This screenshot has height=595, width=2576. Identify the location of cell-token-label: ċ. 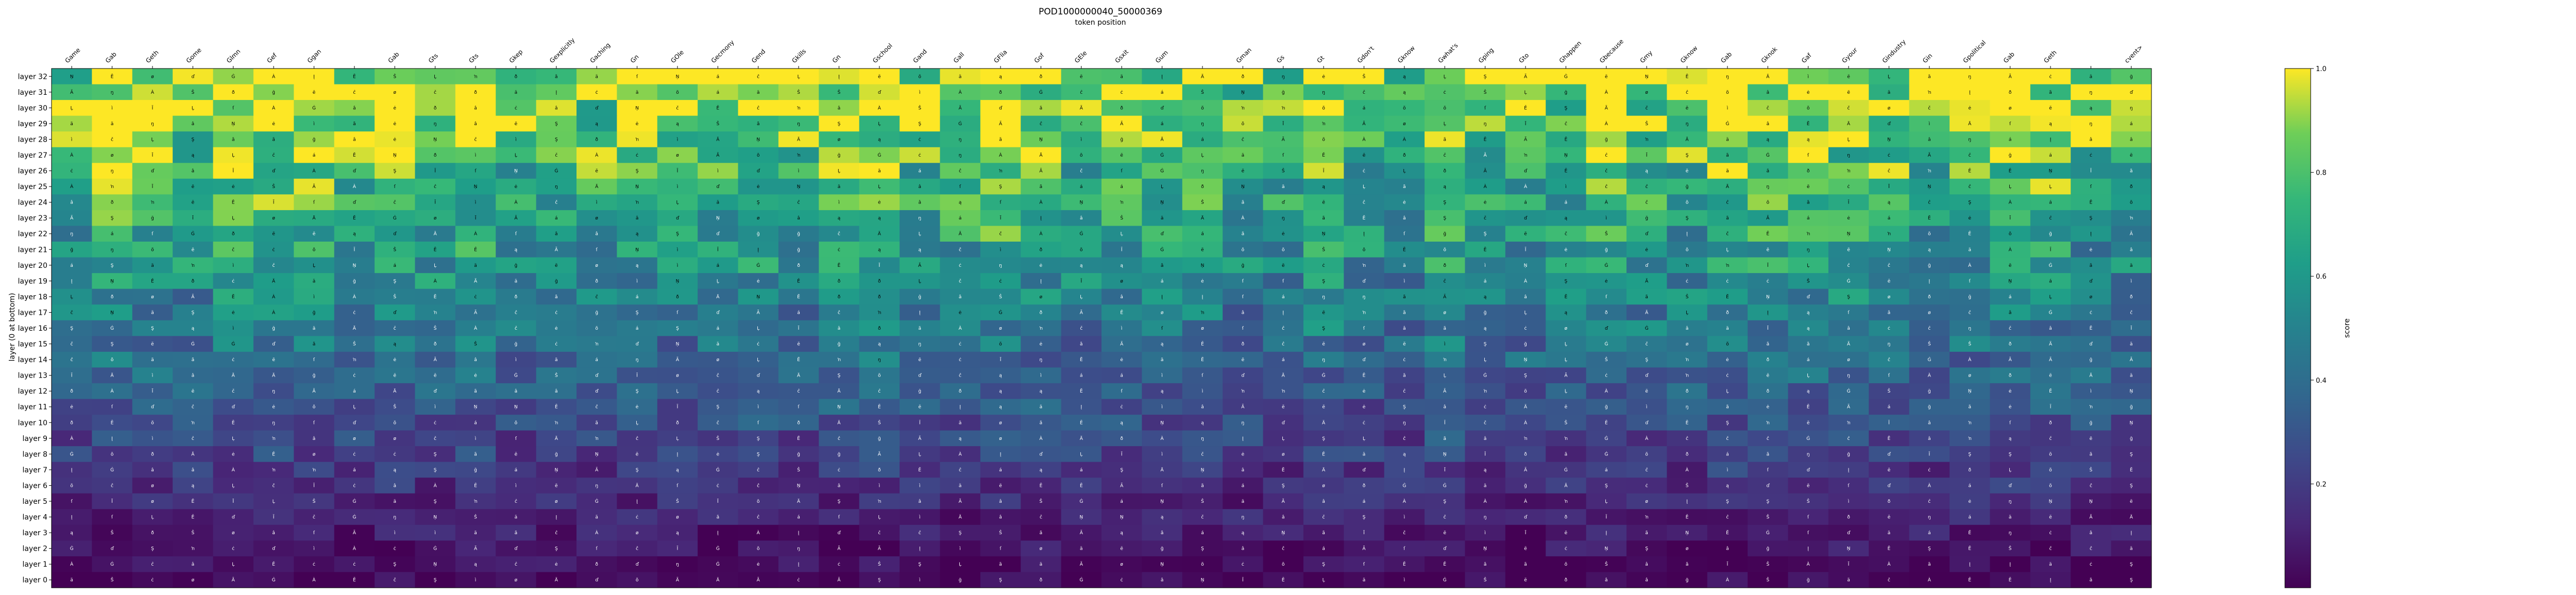
(1404, 360).